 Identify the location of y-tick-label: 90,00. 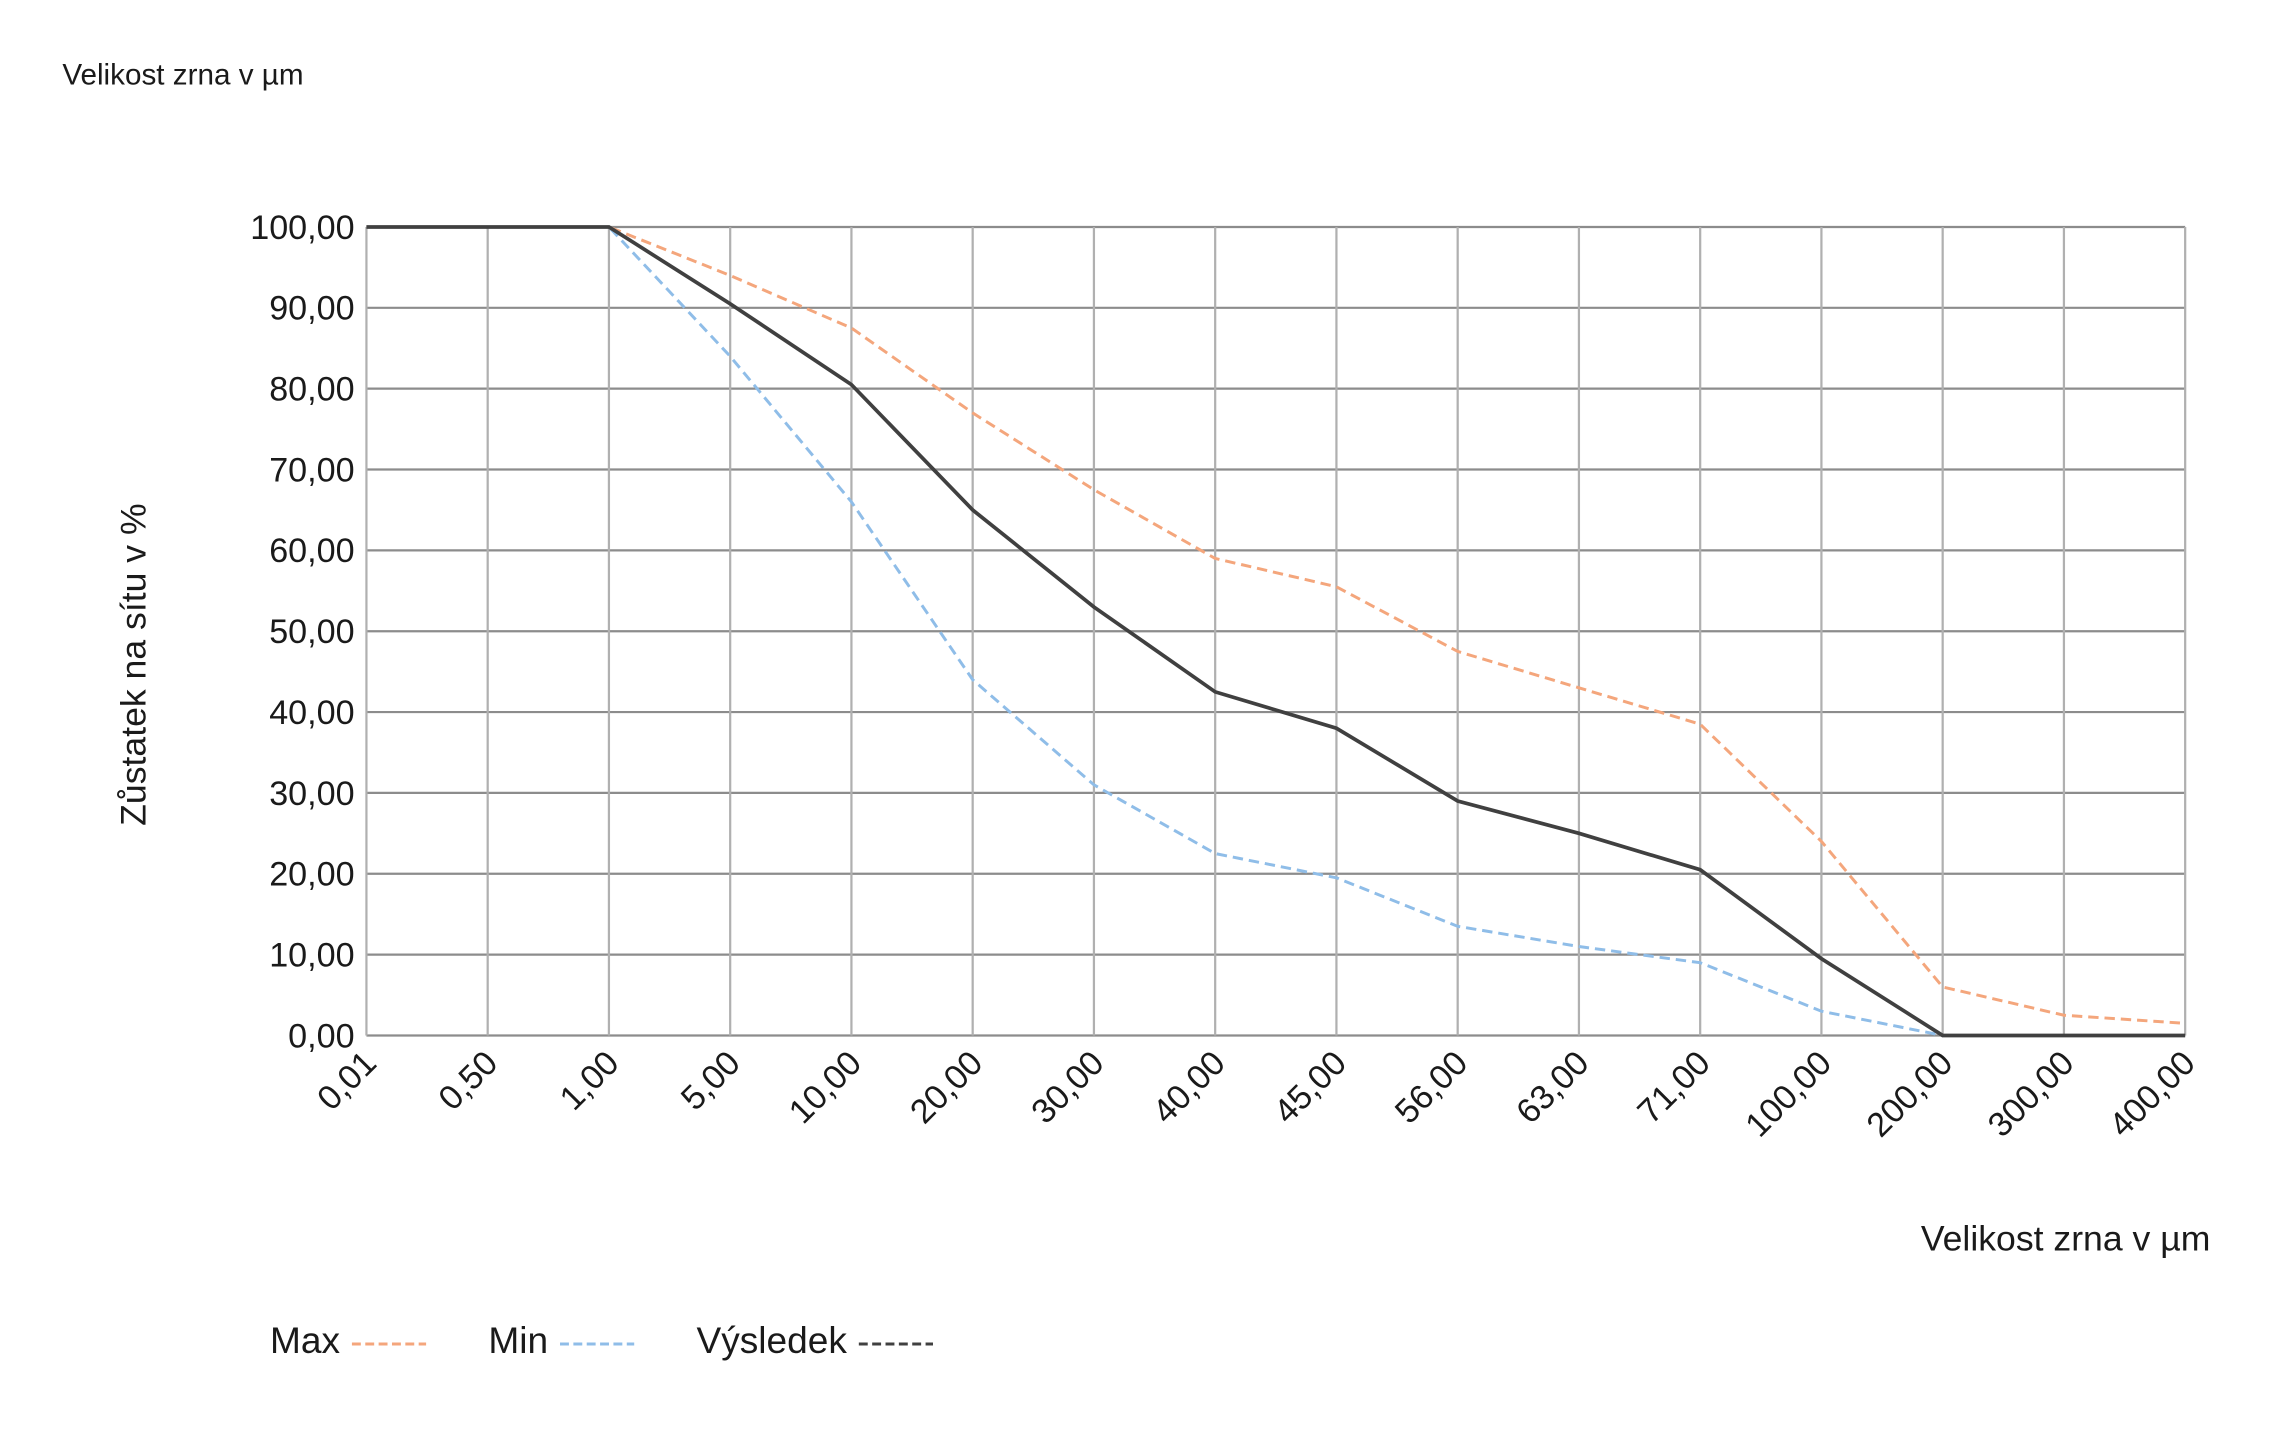
(311, 309).